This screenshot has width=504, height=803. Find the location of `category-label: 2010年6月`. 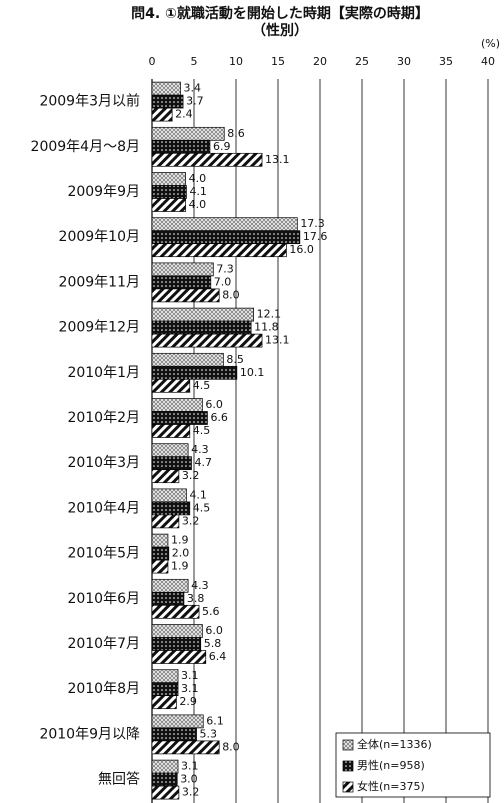

category-label: 2010年6月 is located at coordinates (103, 599).